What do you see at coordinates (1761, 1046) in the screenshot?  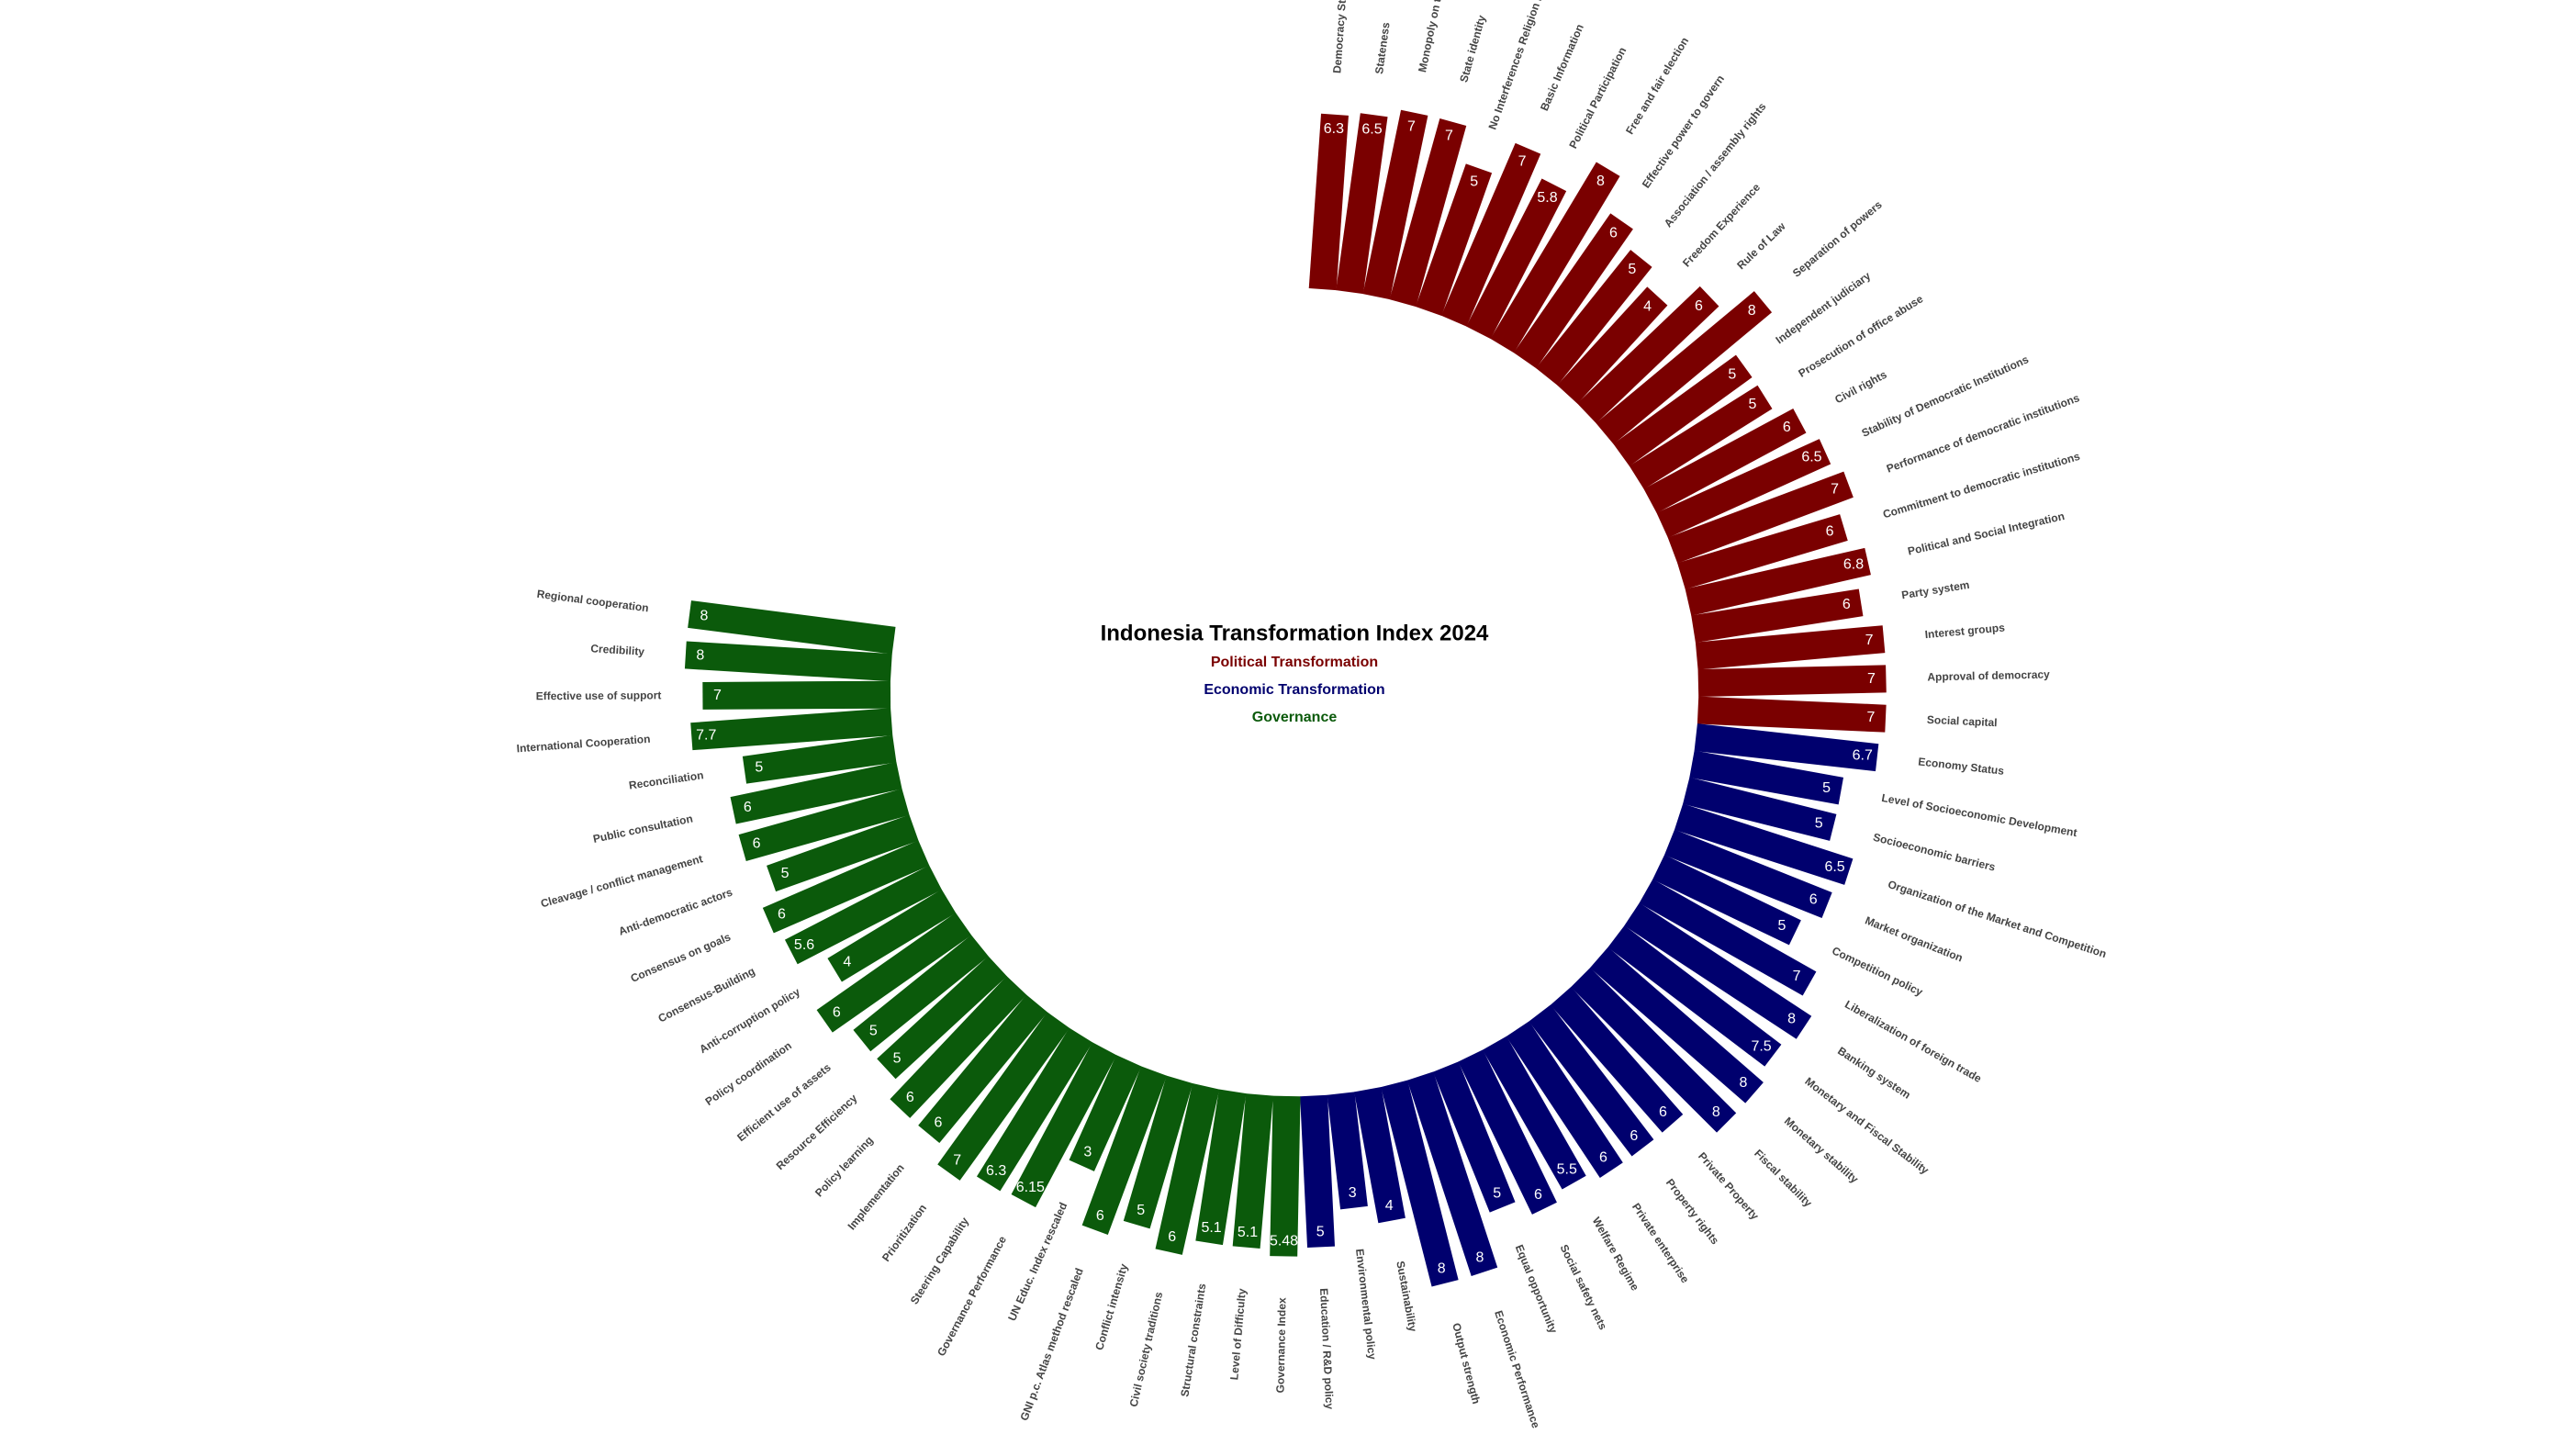 I see `value-label: 7.5` at bounding box center [1761, 1046].